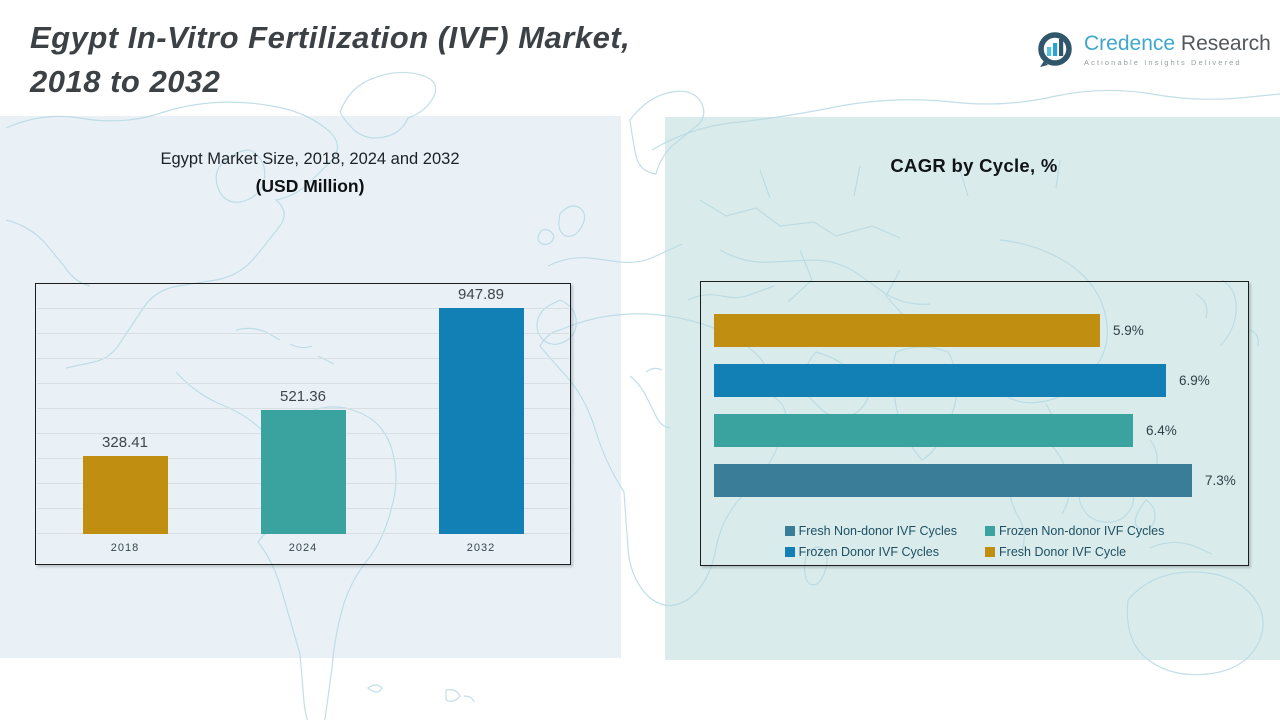  I want to click on x-axis-label-2024: 2024, so click(303, 548).